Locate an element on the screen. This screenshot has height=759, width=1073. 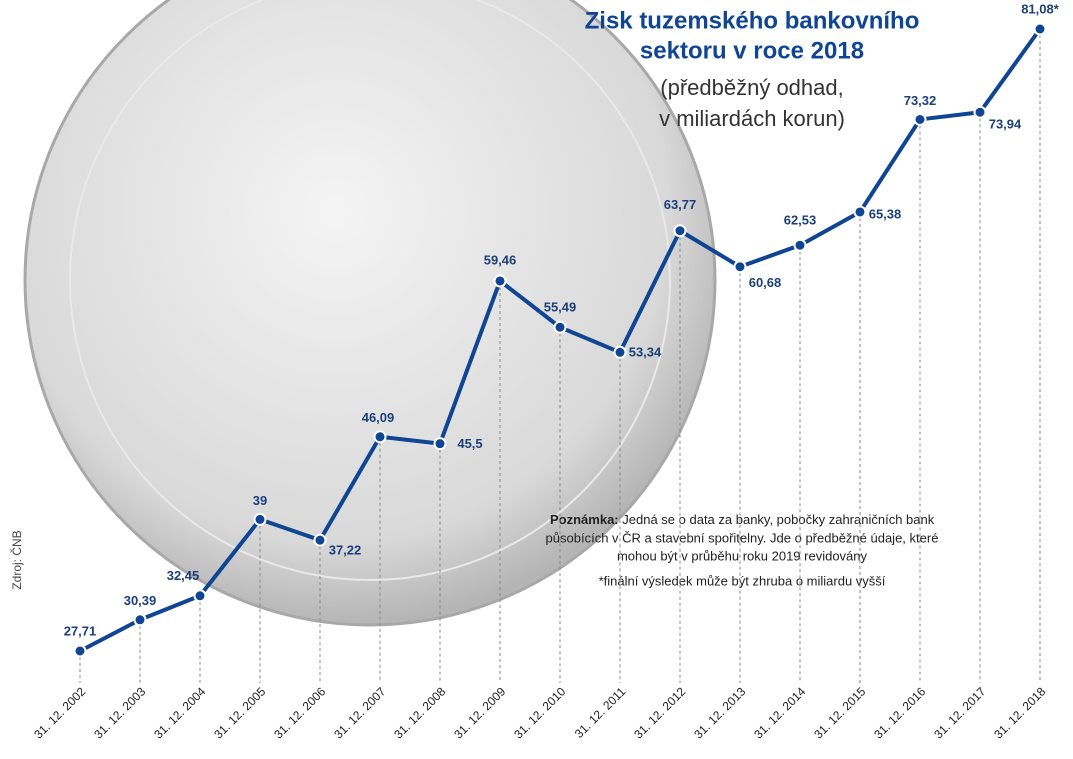
x-tick-label: 31. 12. 2017 is located at coordinates (959, 712).